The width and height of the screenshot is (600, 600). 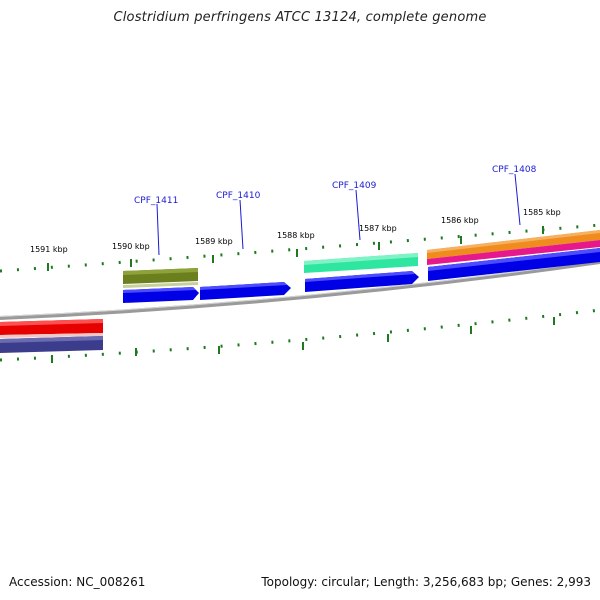 I want to click on feature-teal, so click(x=361, y=263).